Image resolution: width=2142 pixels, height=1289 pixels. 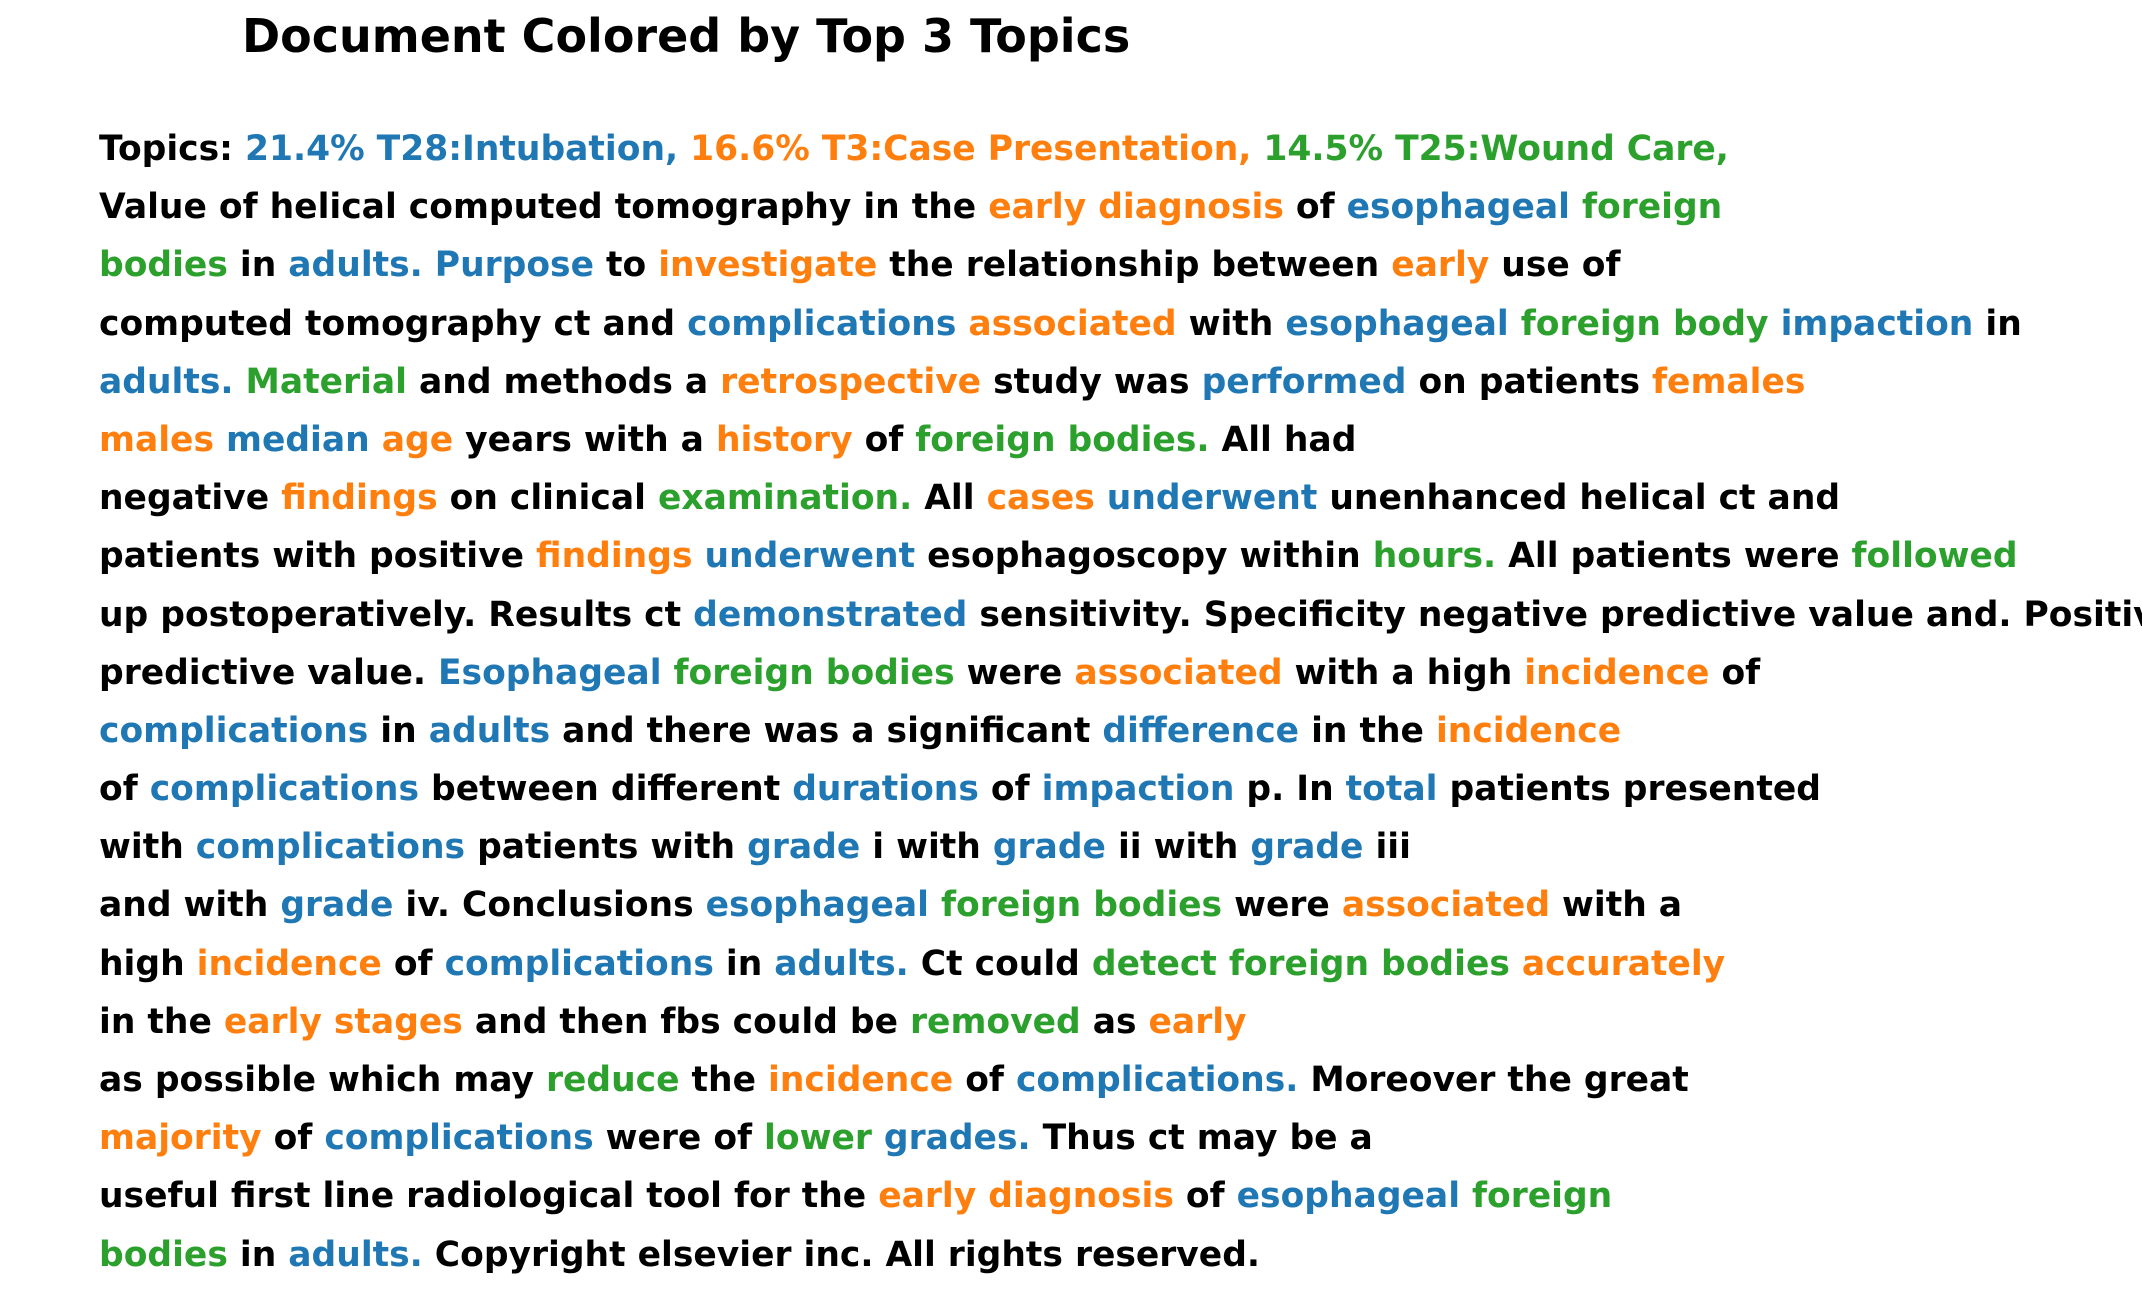 What do you see at coordinates (851, 381) in the screenshot?
I see `topic-word-topic-1: retrospective` at bounding box center [851, 381].